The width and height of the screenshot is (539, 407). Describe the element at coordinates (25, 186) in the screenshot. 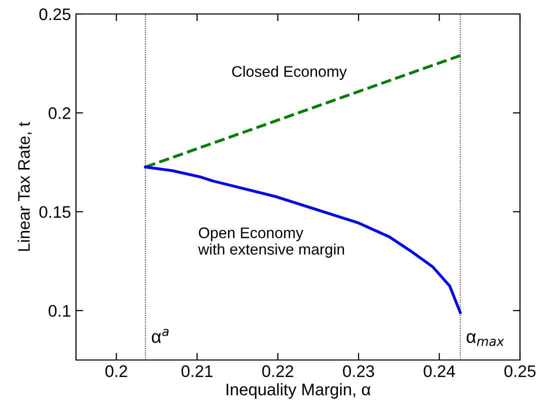

I see `y-axis-title: Linear Tax Rate, t` at that location.